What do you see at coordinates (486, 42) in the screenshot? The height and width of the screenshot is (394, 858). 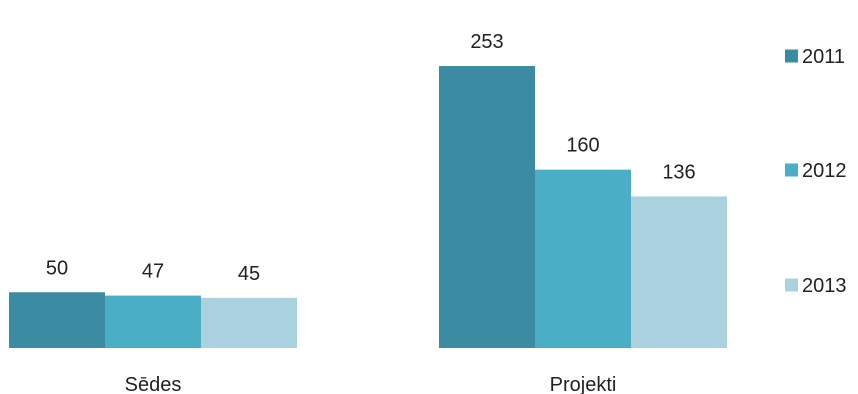 I see `data-label-2011-projekti: 253` at bounding box center [486, 42].